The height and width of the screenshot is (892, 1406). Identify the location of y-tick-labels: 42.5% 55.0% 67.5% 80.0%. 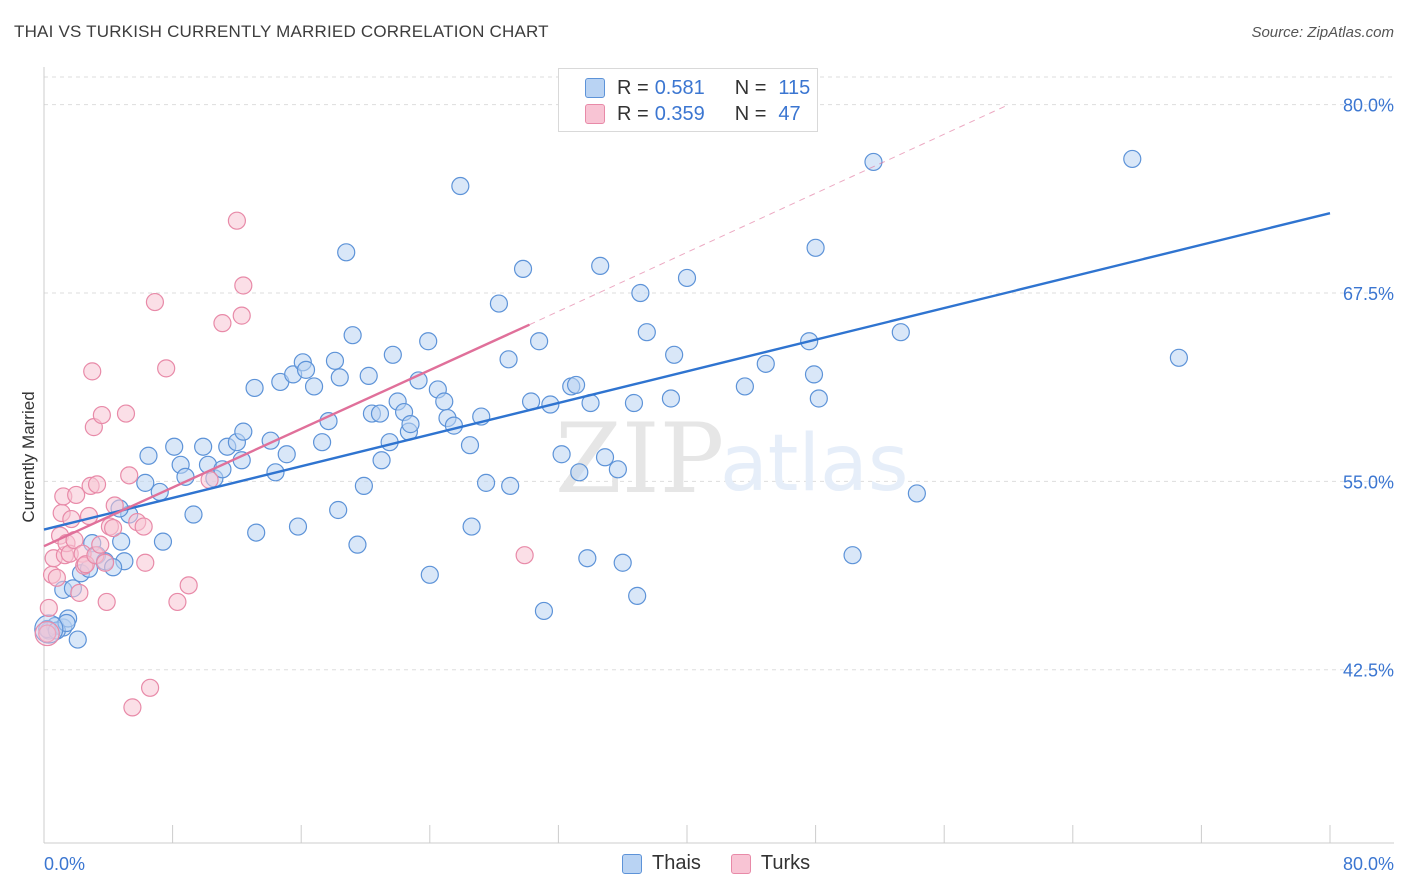
(1368, 388).